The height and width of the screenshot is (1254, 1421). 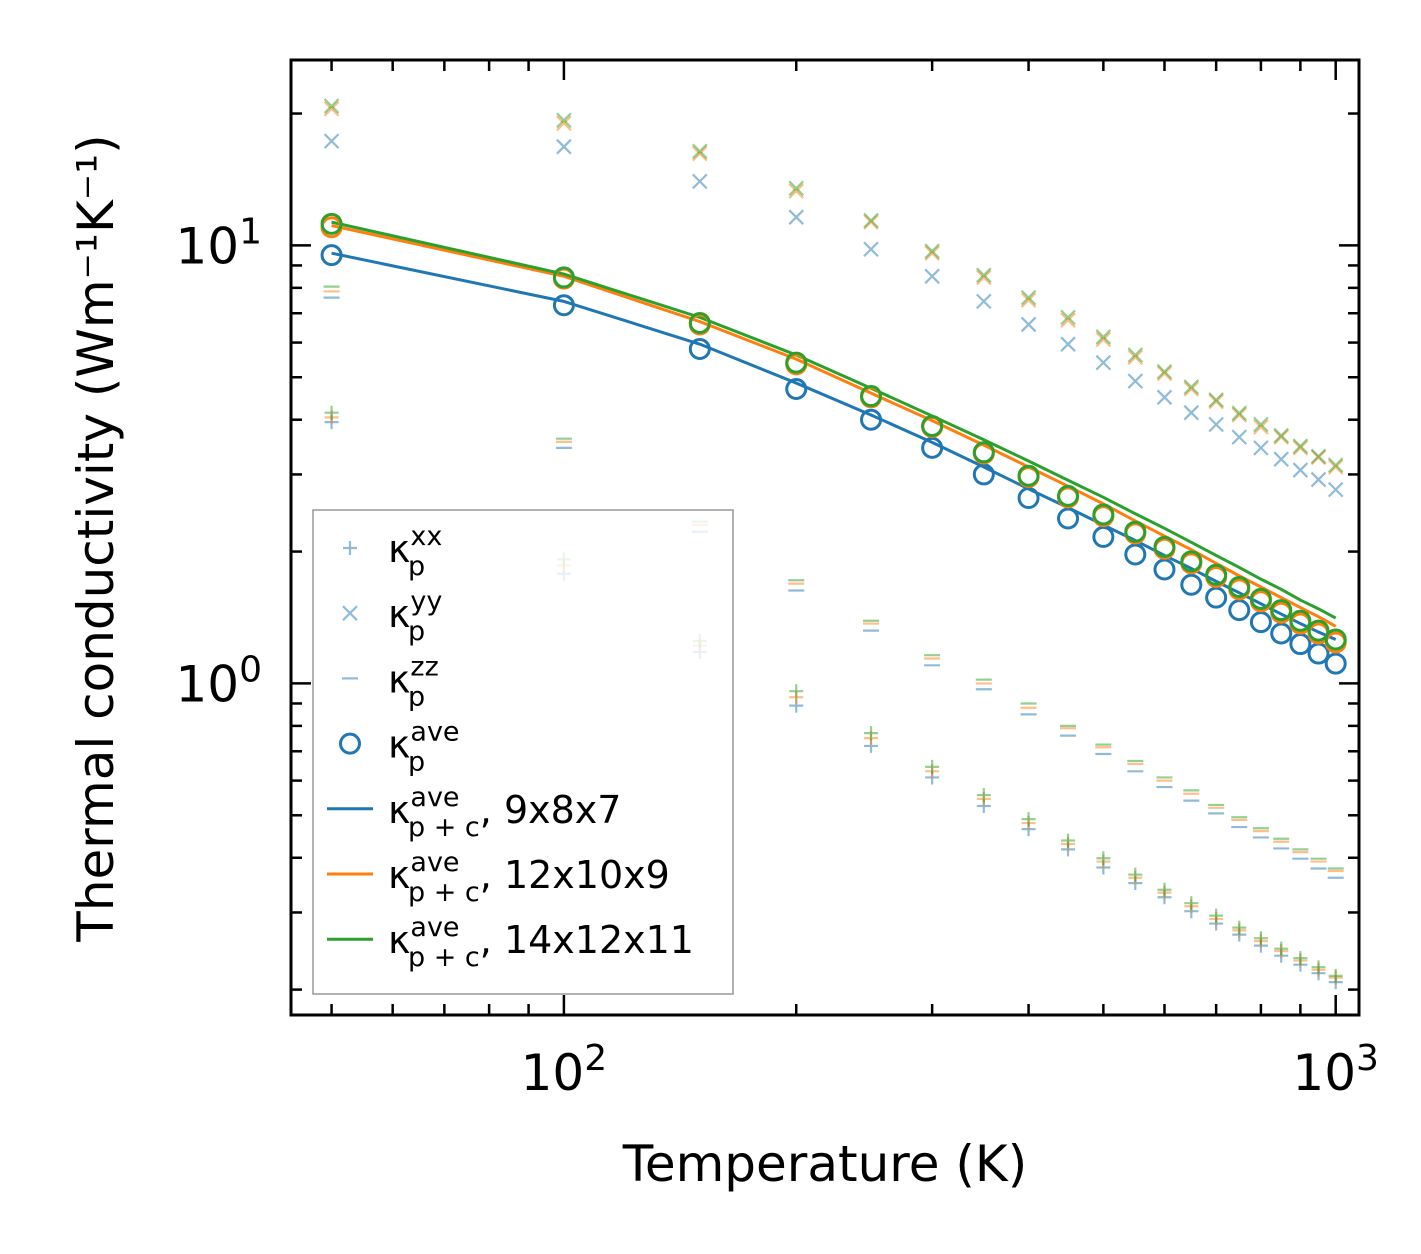 I want to click on legend-entry: κave p + c, 12x10x9, so click(x=498, y=877).